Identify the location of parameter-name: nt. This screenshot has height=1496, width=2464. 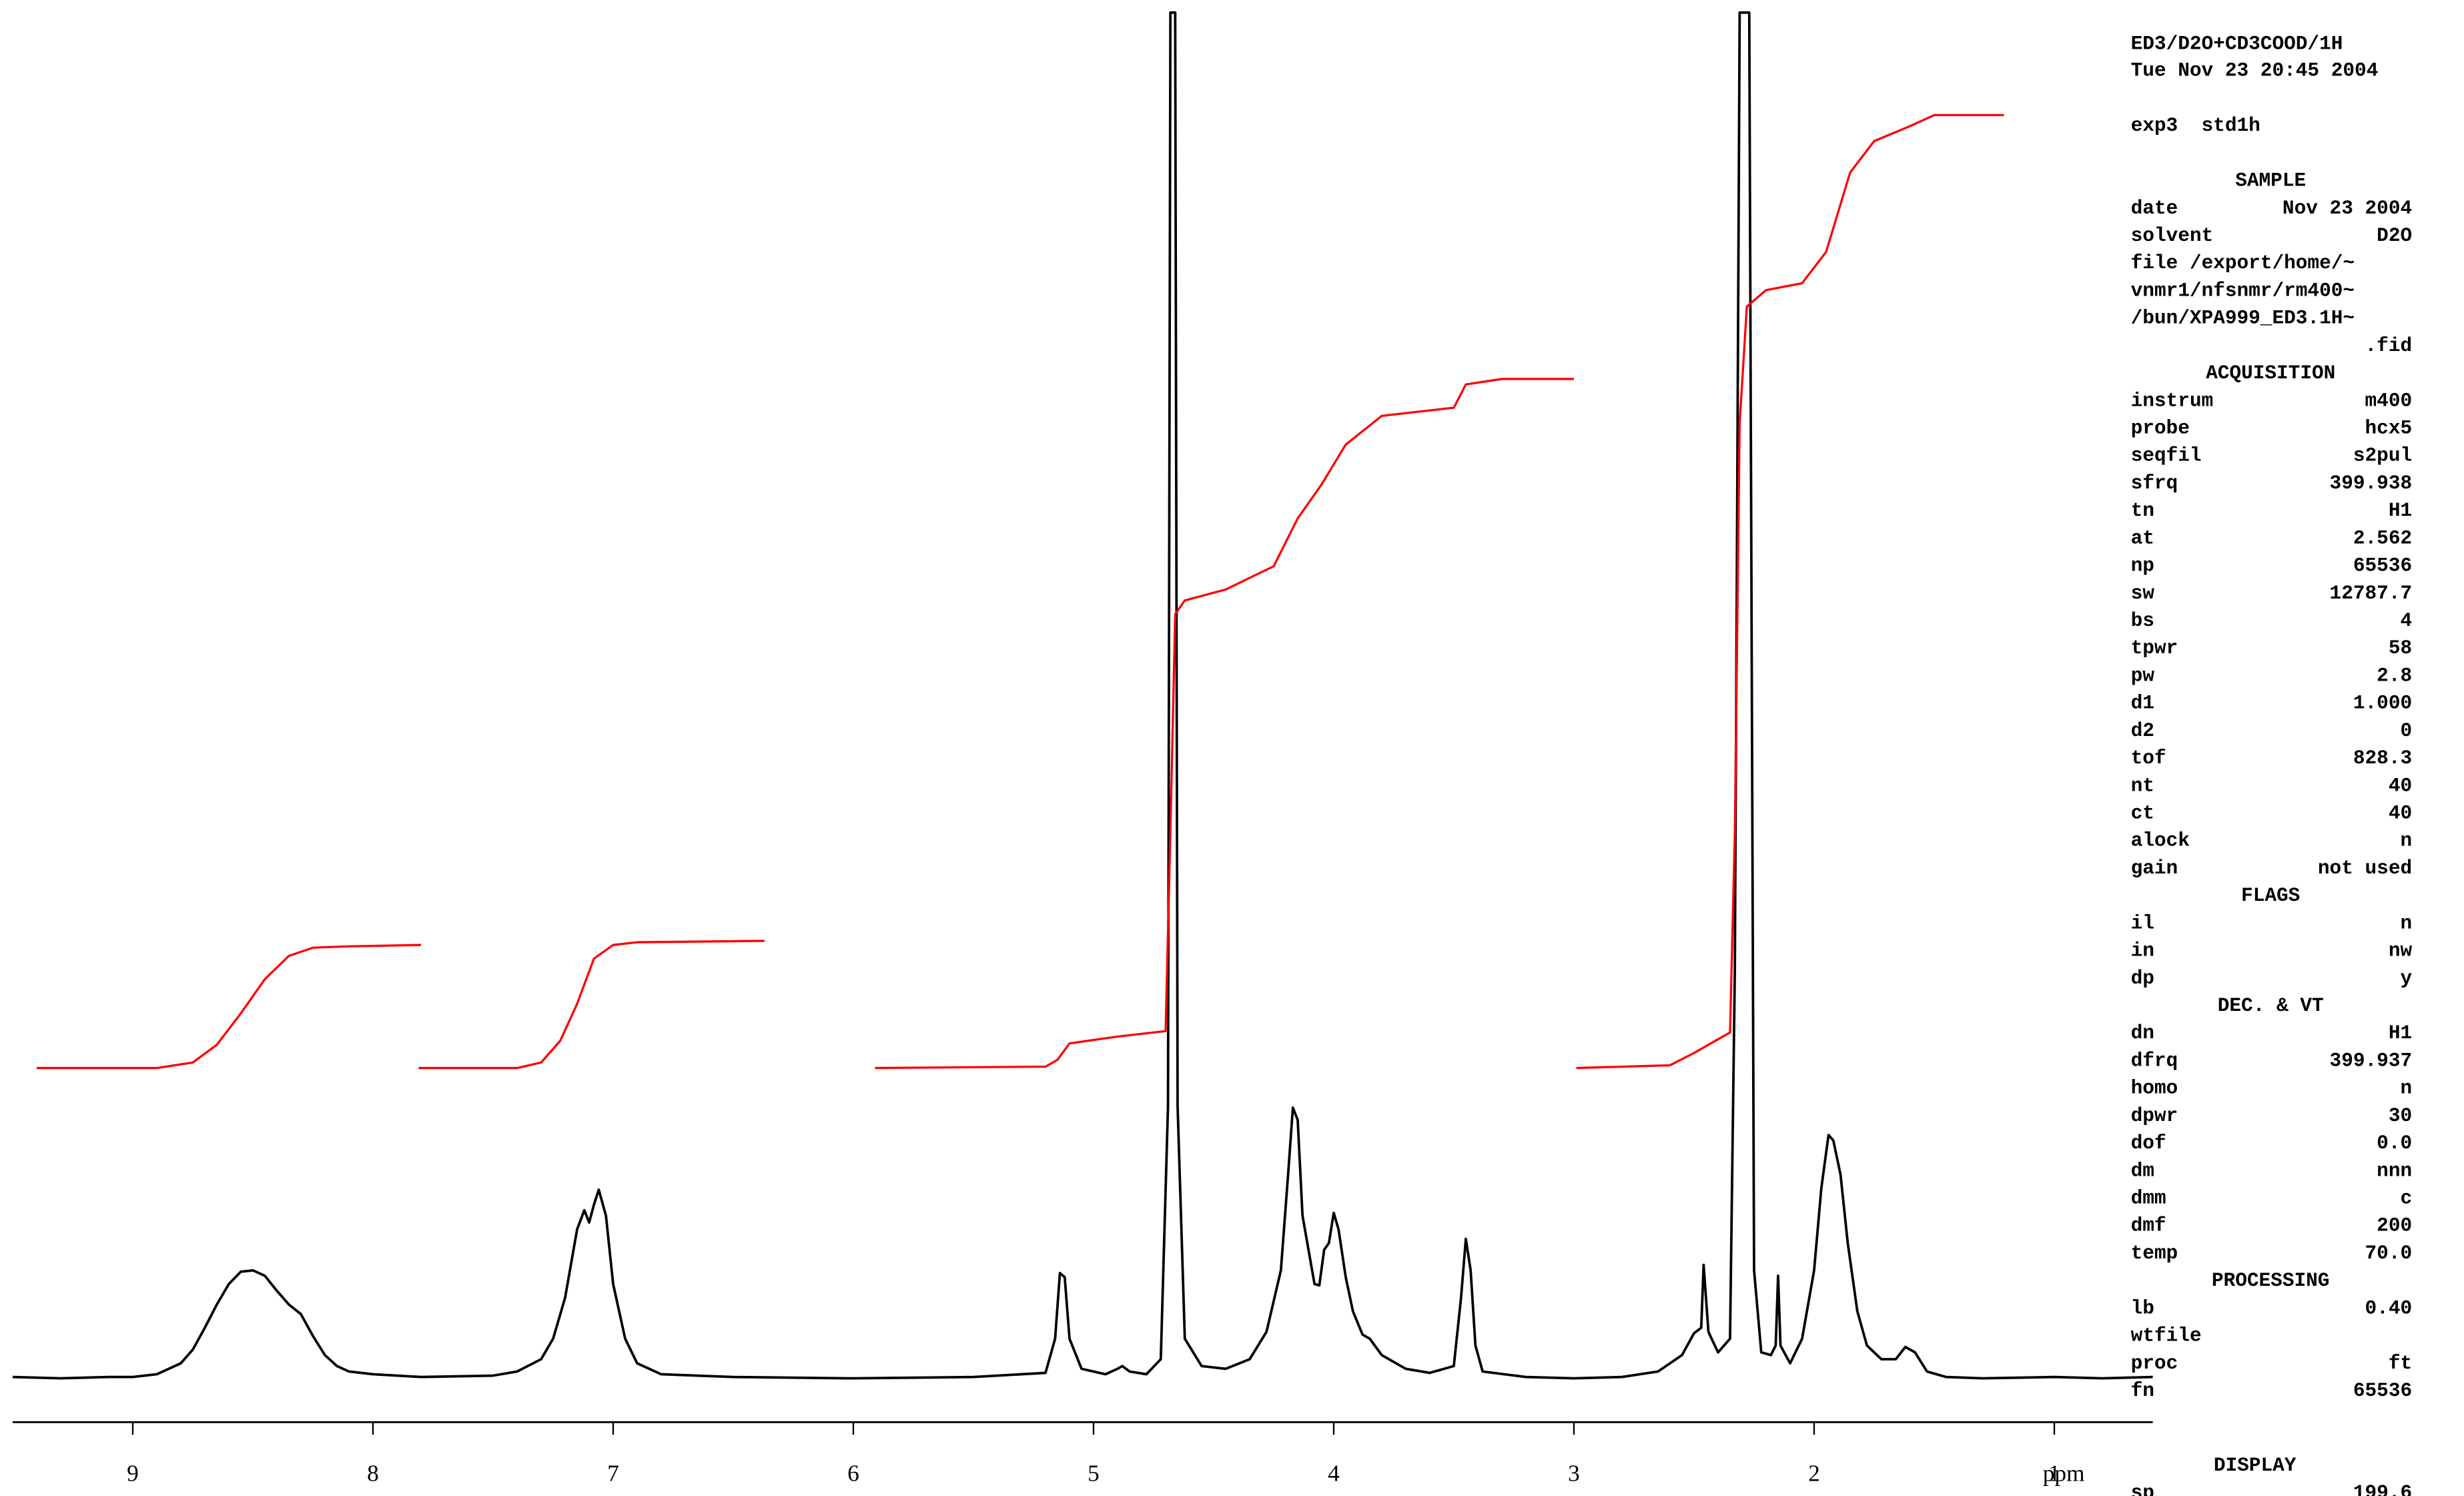
(2142, 785).